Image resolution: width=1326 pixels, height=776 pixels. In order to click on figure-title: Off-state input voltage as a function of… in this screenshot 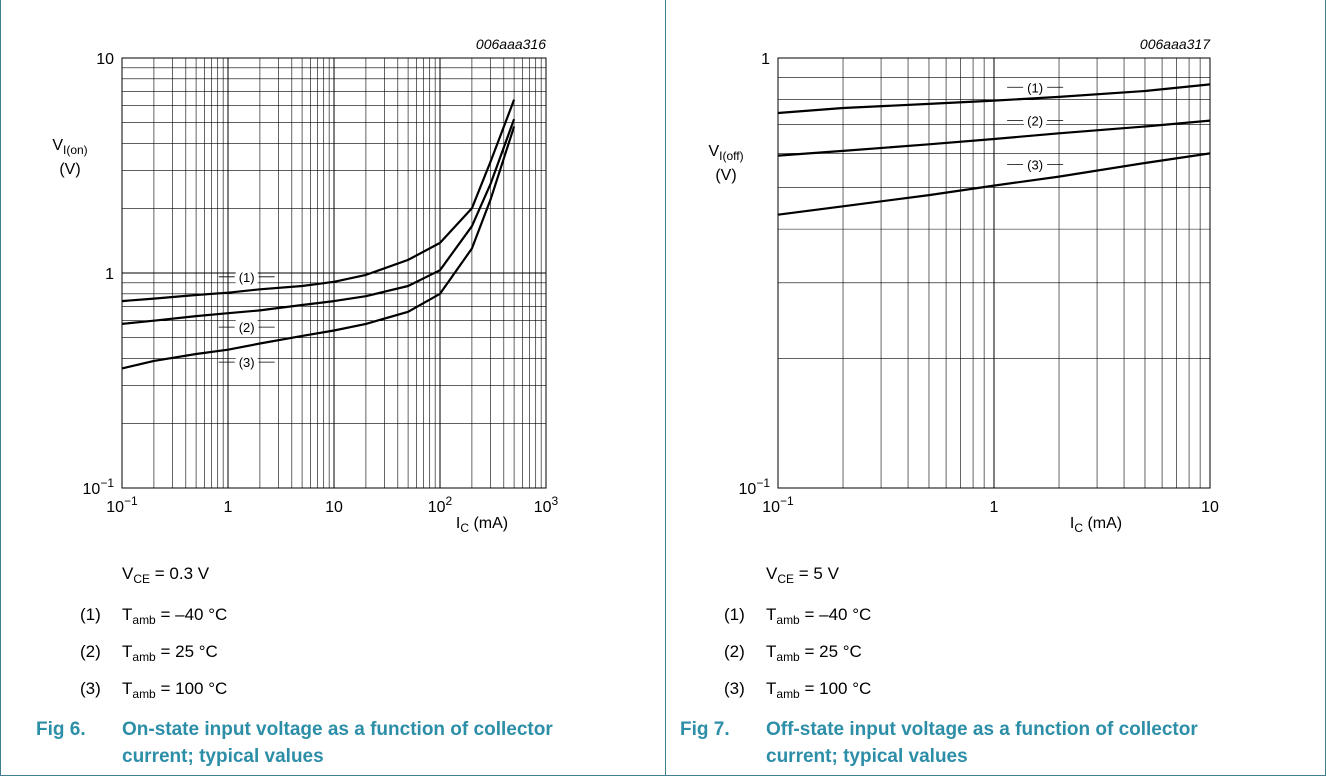, I will do `click(982, 743)`.